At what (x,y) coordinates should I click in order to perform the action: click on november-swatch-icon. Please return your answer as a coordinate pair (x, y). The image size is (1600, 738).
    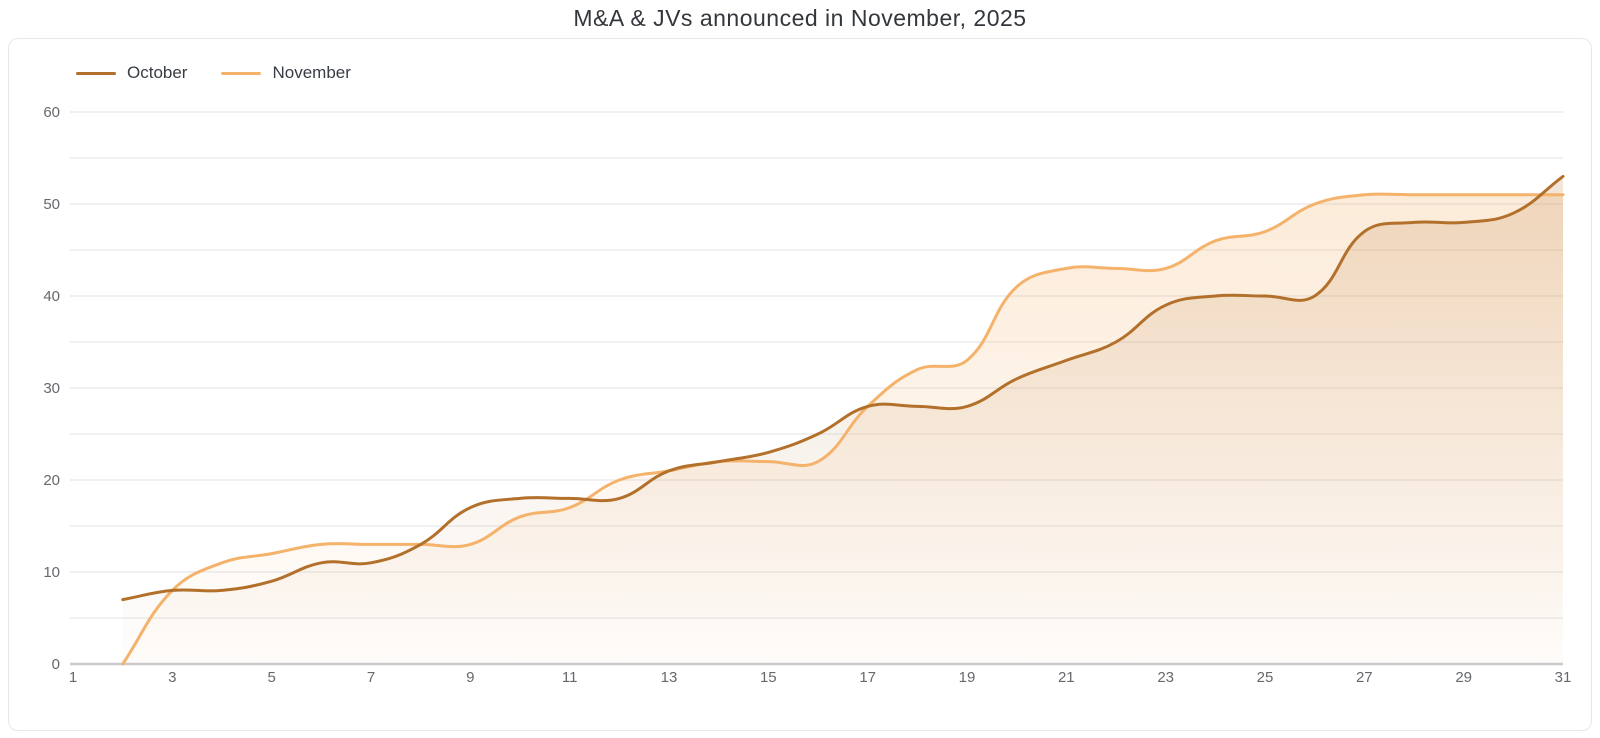
    Looking at the image, I should click on (241, 73).